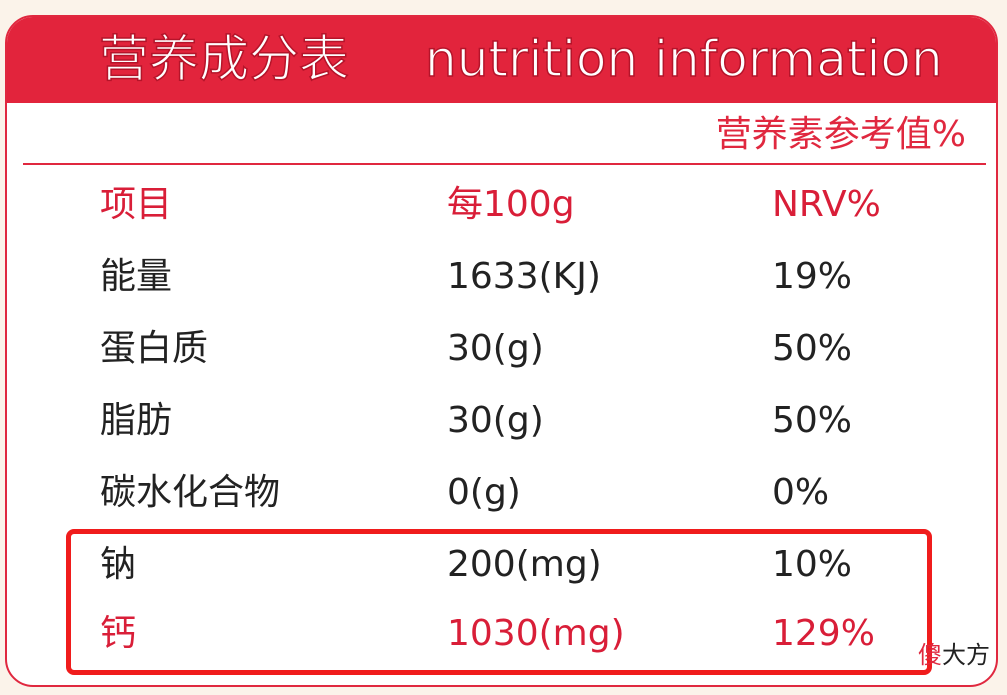  Describe the element at coordinates (812, 276) in the screenshot. I see `table-cell: 19%` at that location.